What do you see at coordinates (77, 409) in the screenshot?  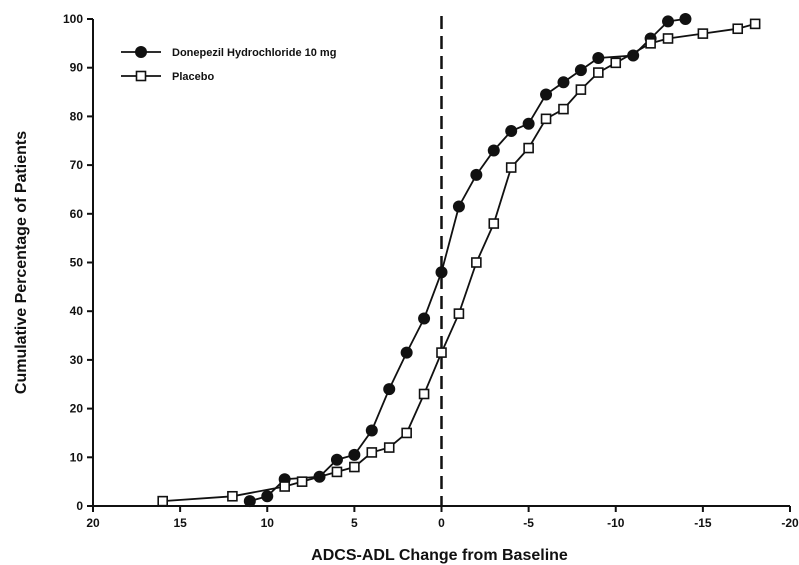 I see `y-tick-label-20: 20` at bounding box center [77, 409].